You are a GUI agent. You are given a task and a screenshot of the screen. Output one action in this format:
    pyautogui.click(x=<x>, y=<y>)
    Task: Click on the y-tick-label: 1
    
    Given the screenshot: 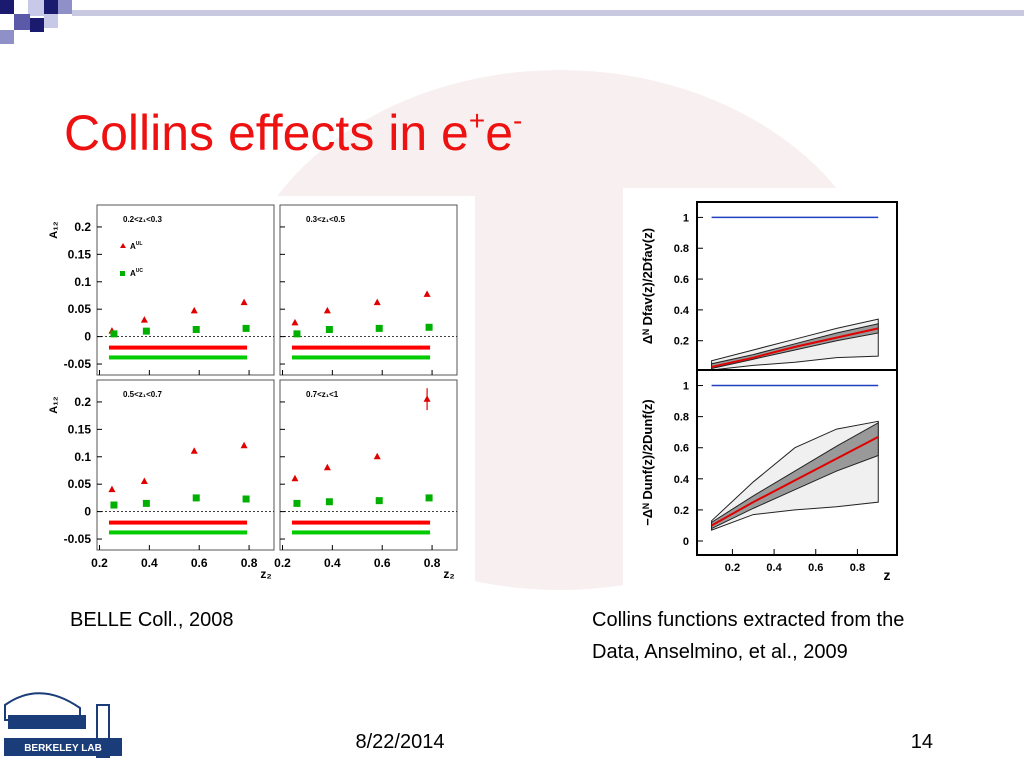 What is the action you would take?
    pyautogui.click(x=686, y=218)
    